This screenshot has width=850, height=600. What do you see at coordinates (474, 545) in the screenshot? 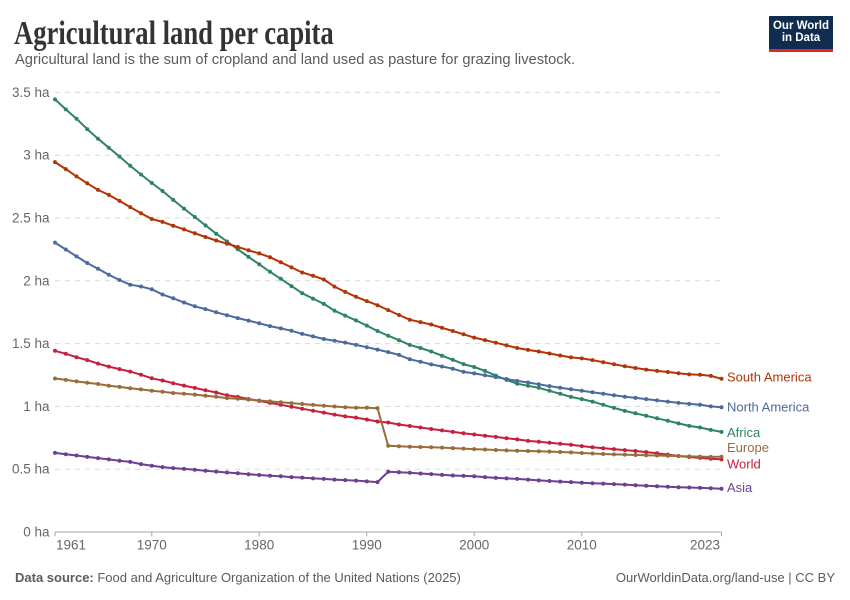
I see `svg-text: 2000` at bounding box center [474, 545].